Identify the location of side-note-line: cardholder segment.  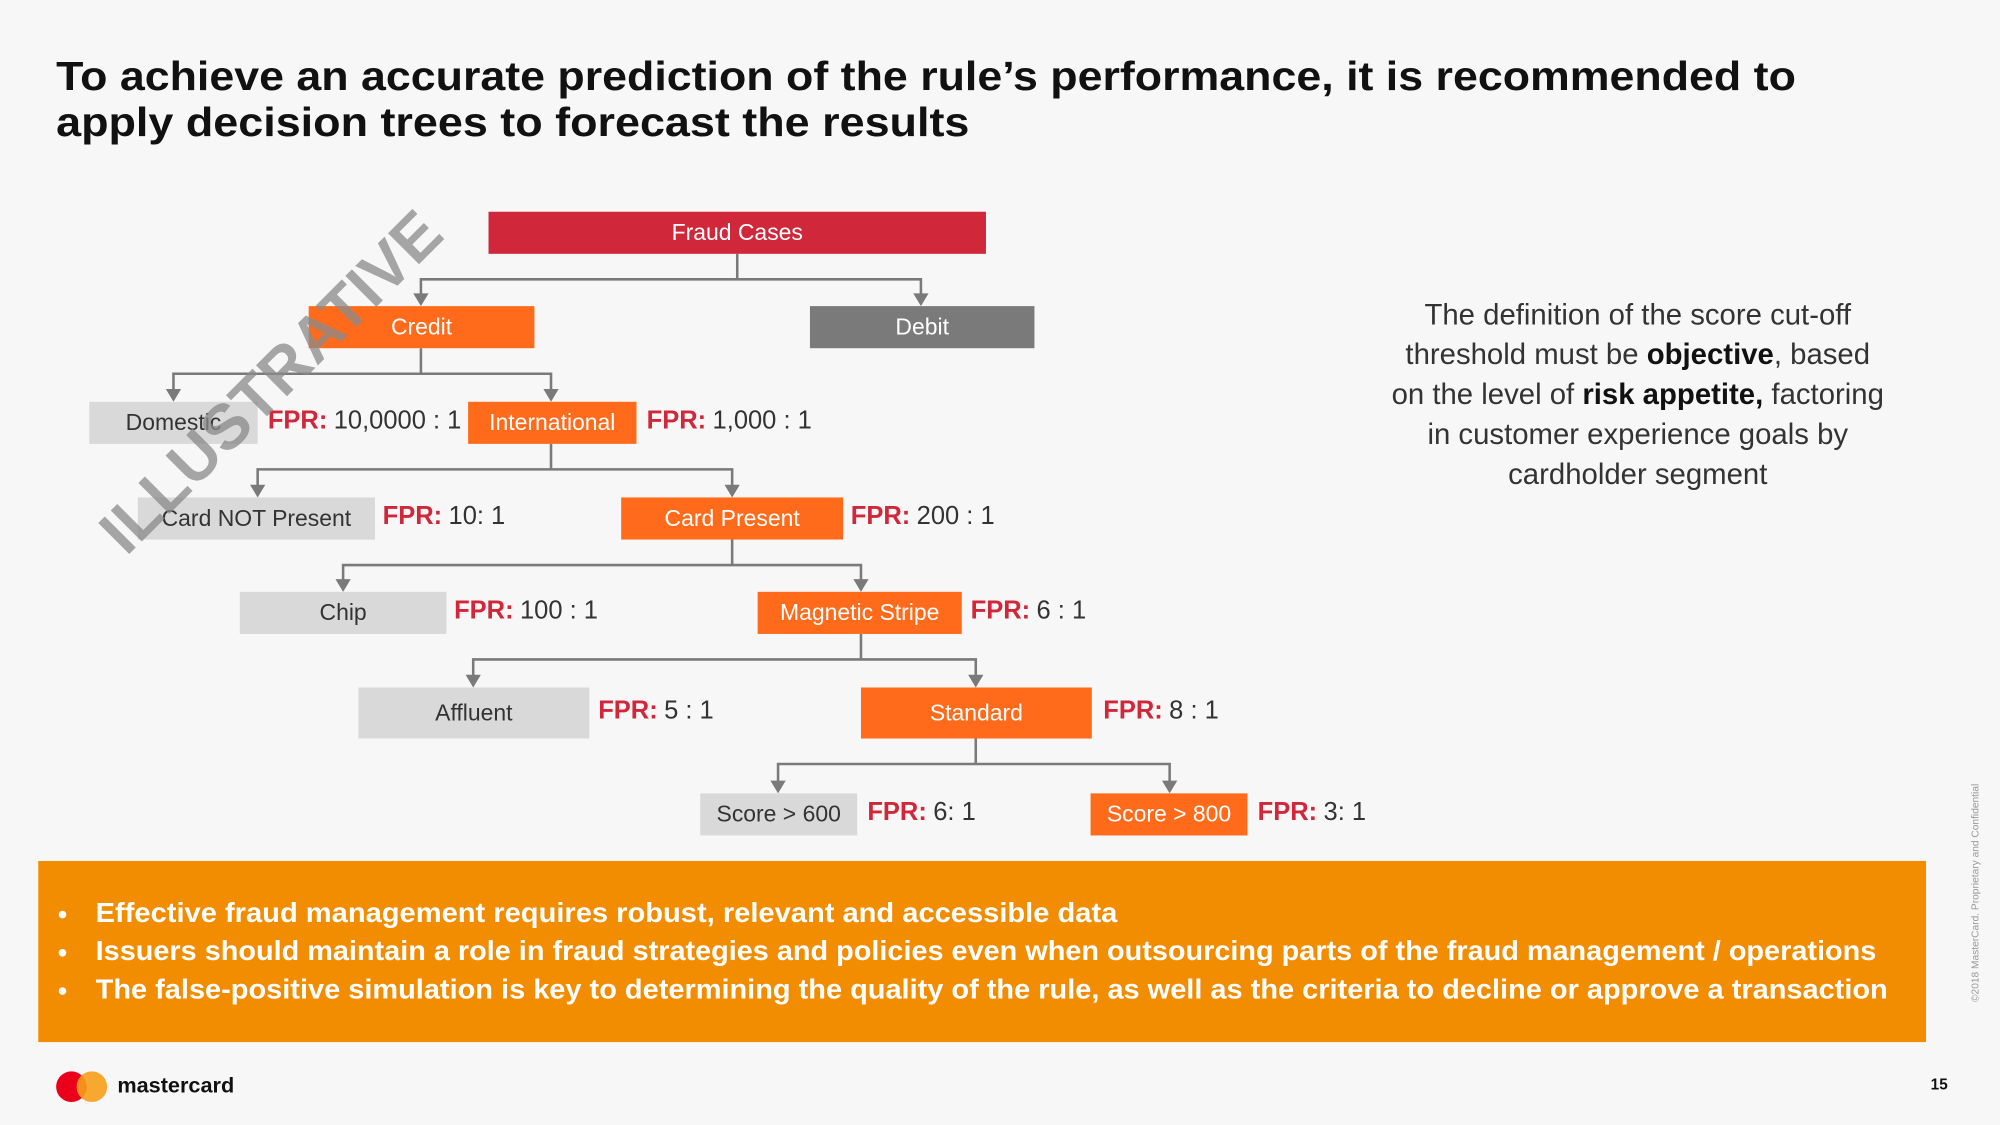
(1637, 474).